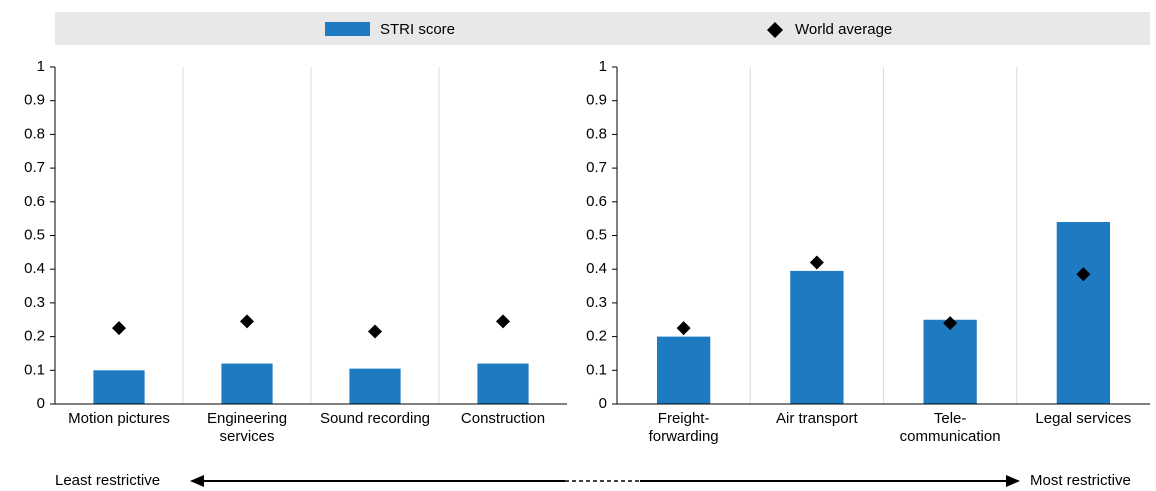 Image resolution: width=1156 pixels, height=491 pixels. I want to click on annotation: Least restrictive, so click(107, 480).